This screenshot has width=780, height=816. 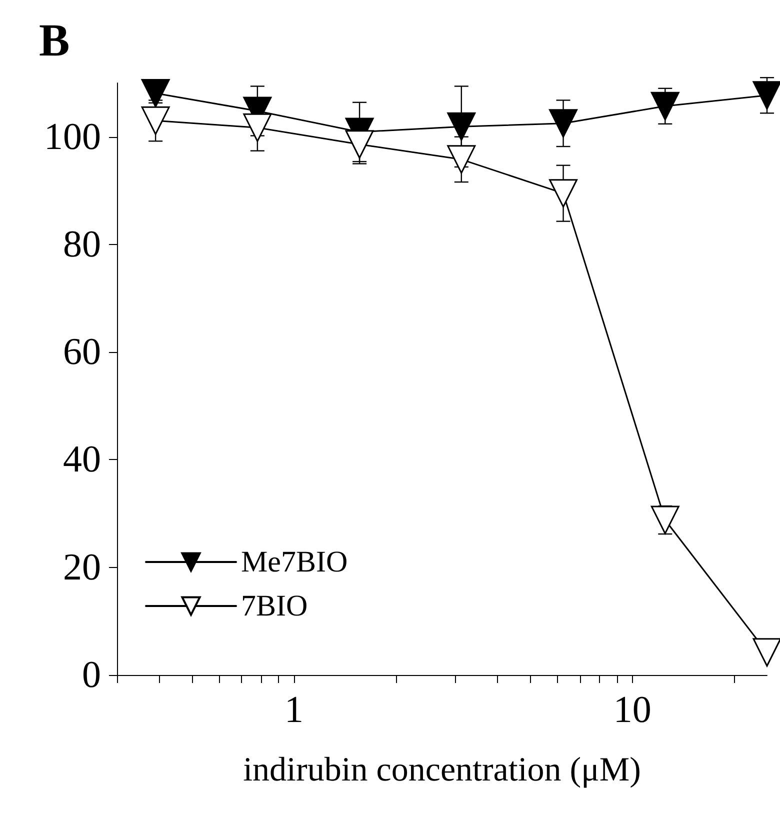 What do you see at coordinates (294, 562) in the screenshot?
I see `legend-label: Me7BIO` at bounding box center [294, 562].